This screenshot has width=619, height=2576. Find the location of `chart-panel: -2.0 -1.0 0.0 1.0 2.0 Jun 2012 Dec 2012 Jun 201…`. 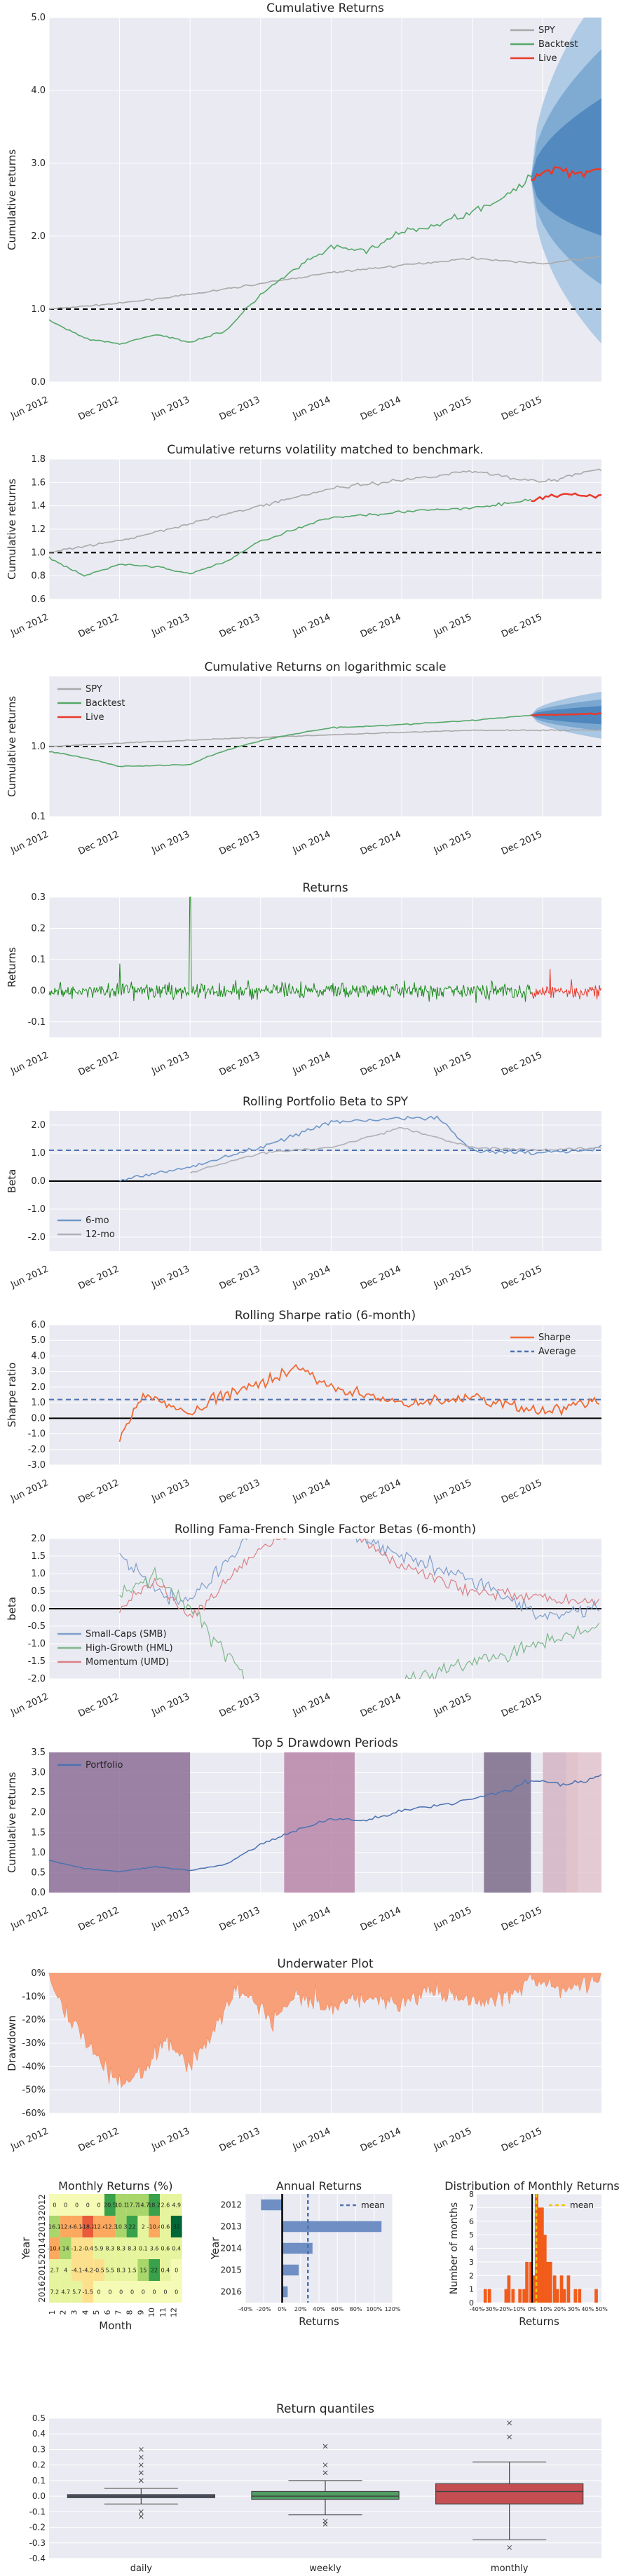

chart-panel: -2.0 -1.0 0.0 1.0 2.0 Jun 2012 Dec 2012 Jun 201… is located at coordinates (304, 1193).